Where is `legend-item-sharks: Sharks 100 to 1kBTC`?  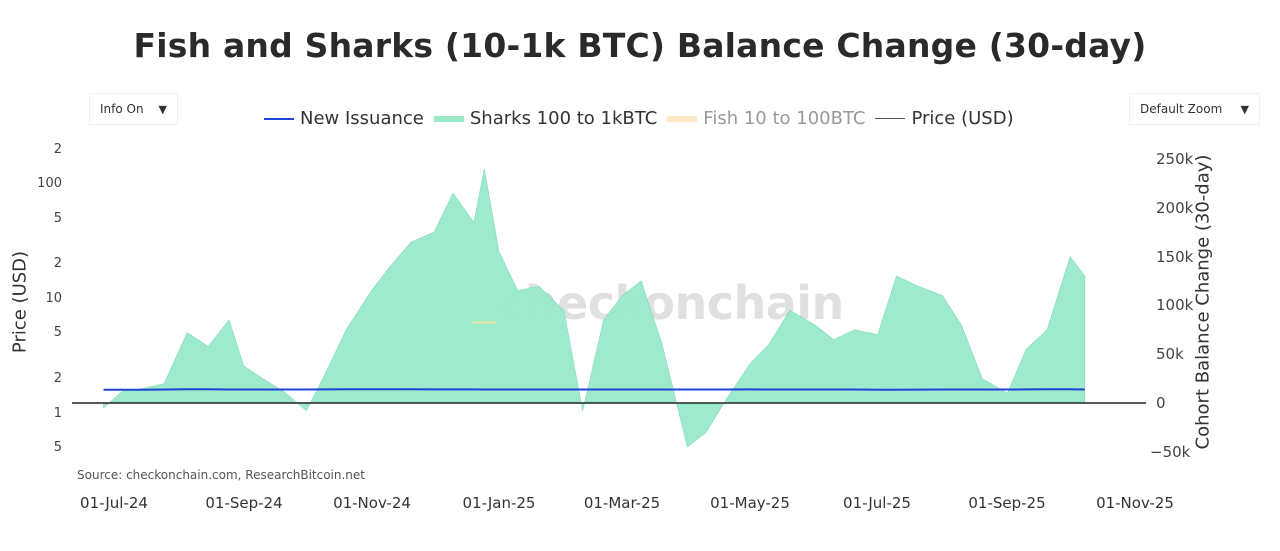
legend-item-sharks: Sharks 100 to 1kBTC is located at coordinates (545, 118).